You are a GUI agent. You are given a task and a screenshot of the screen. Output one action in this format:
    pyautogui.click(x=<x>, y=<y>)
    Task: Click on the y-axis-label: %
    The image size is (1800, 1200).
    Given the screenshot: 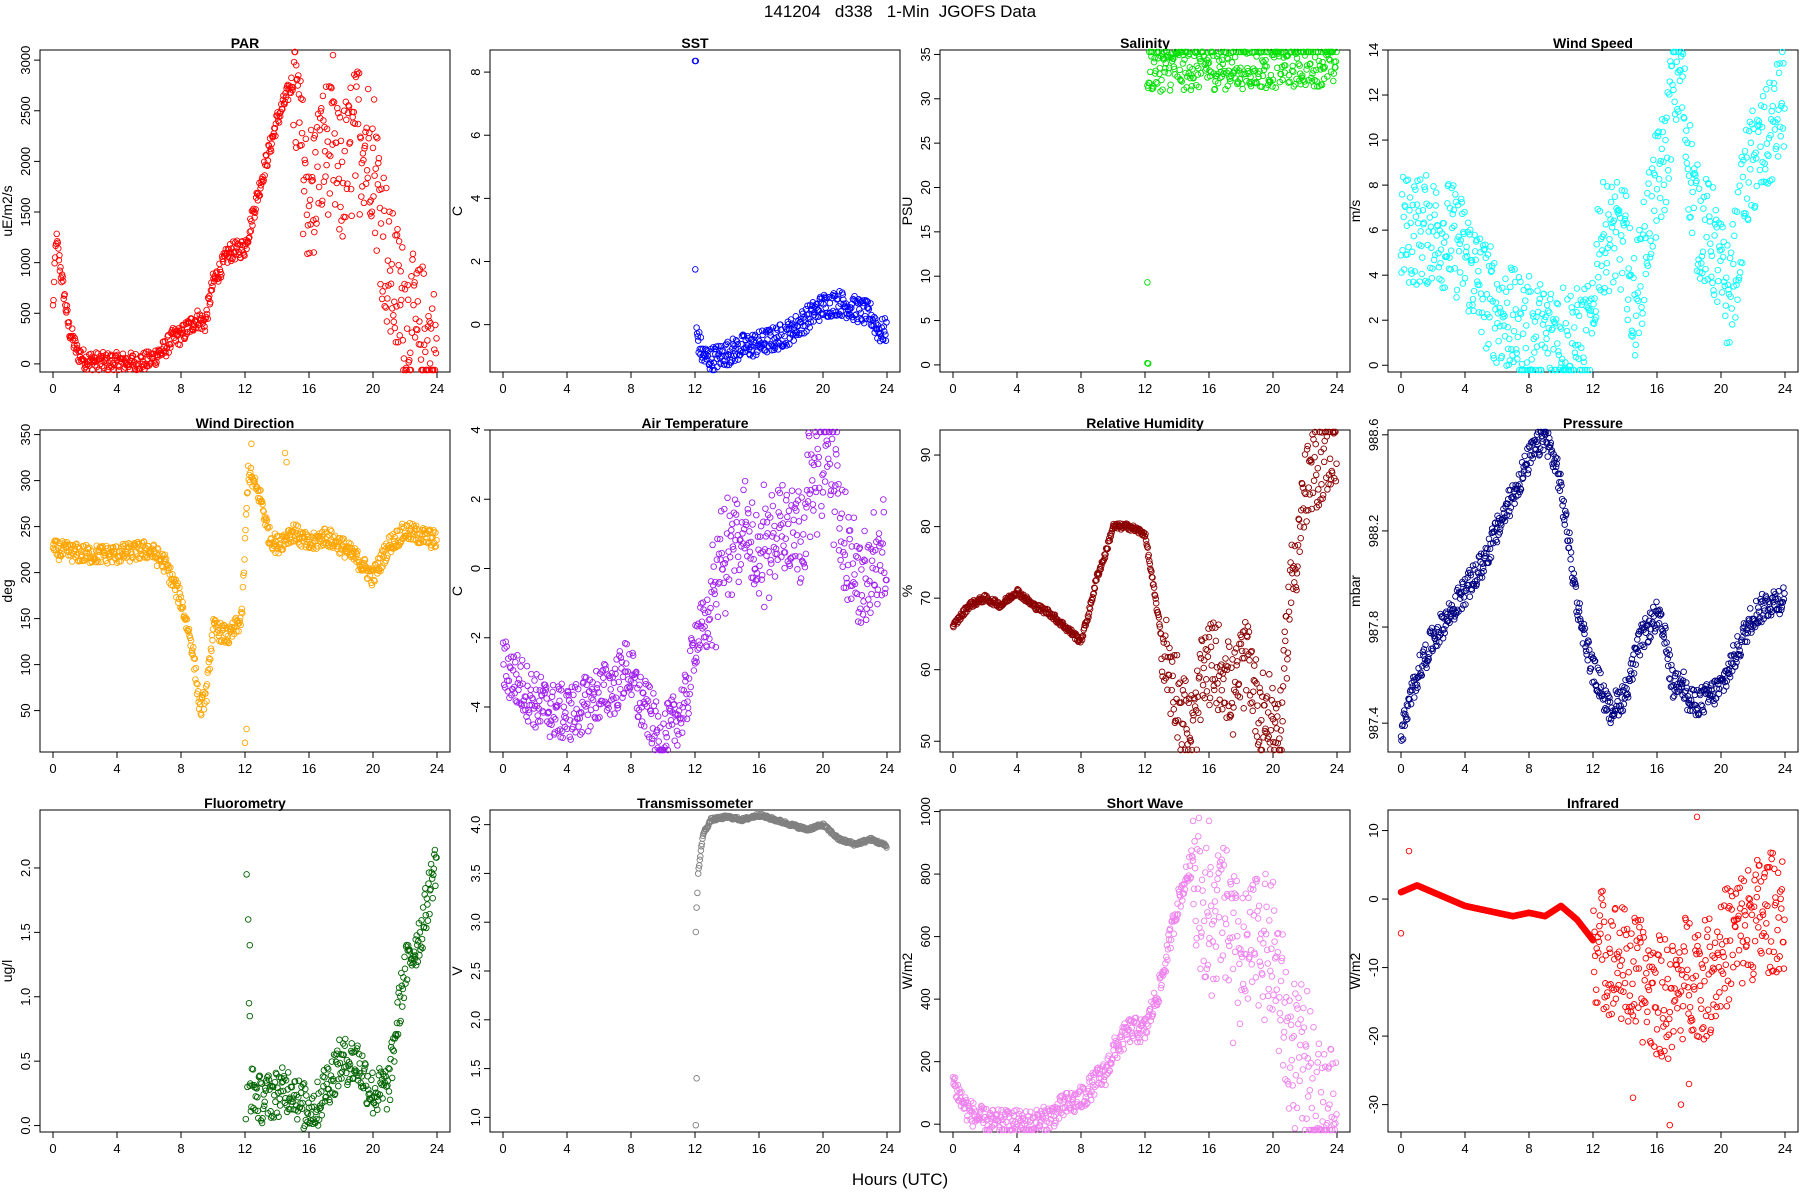 What is the action you would take?
    pyautogui.click(x=907, y=591)
    